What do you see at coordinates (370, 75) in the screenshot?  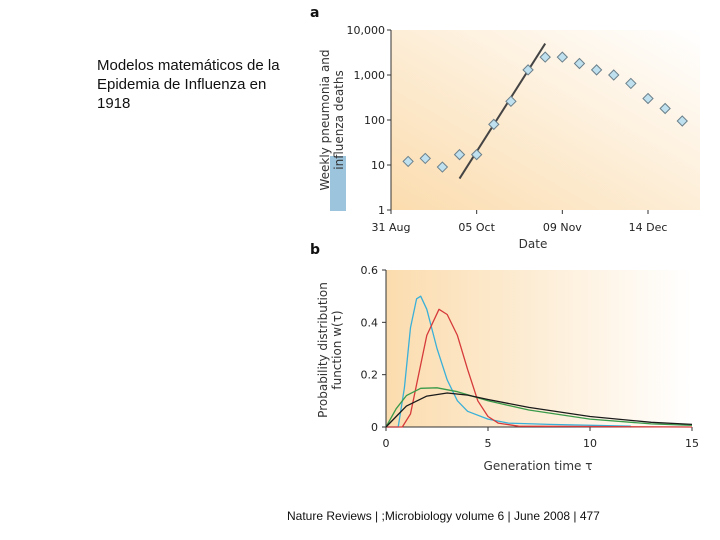 I see `y-tick-label: 1,000` at bounding box center [370, 75].